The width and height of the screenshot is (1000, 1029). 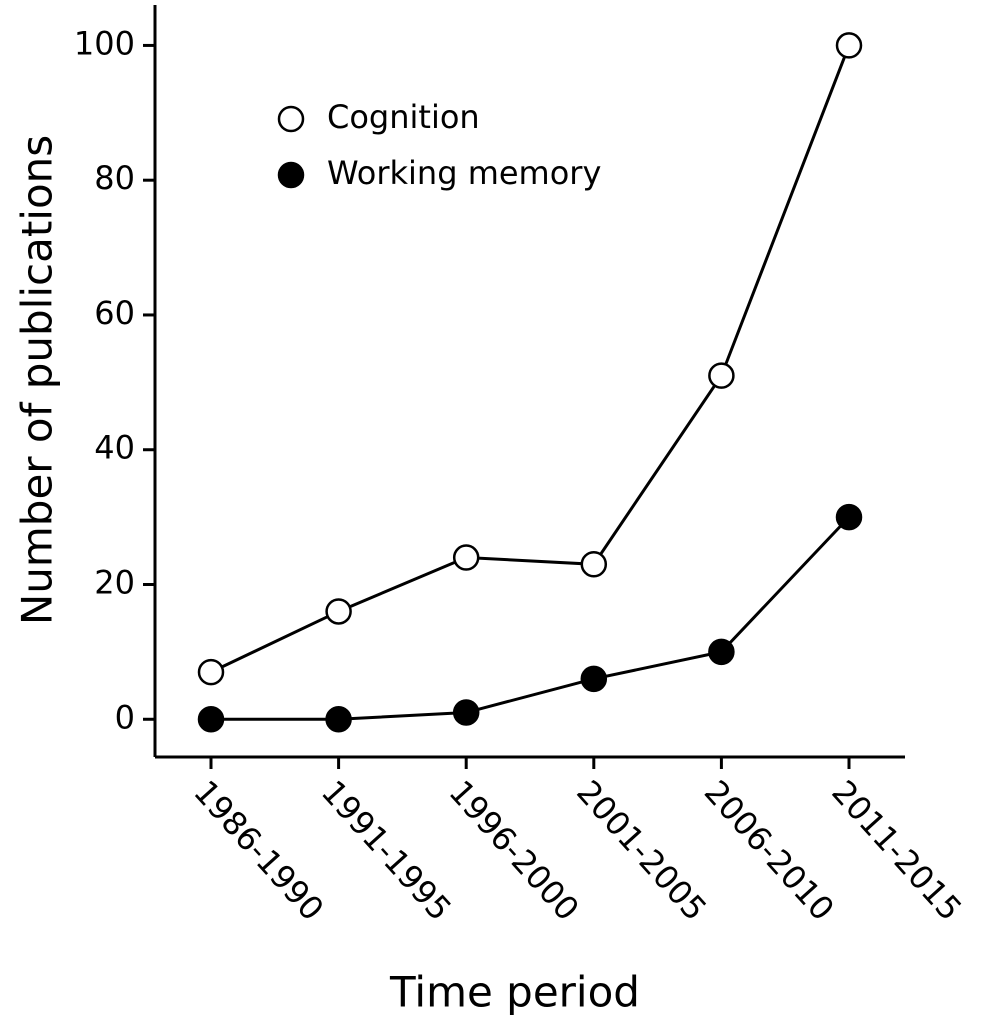 What do you see at coordinates (641, 850) in the screenshot?
I see `x-tick-label: 2001-2005` at bounding box center [641, 850].